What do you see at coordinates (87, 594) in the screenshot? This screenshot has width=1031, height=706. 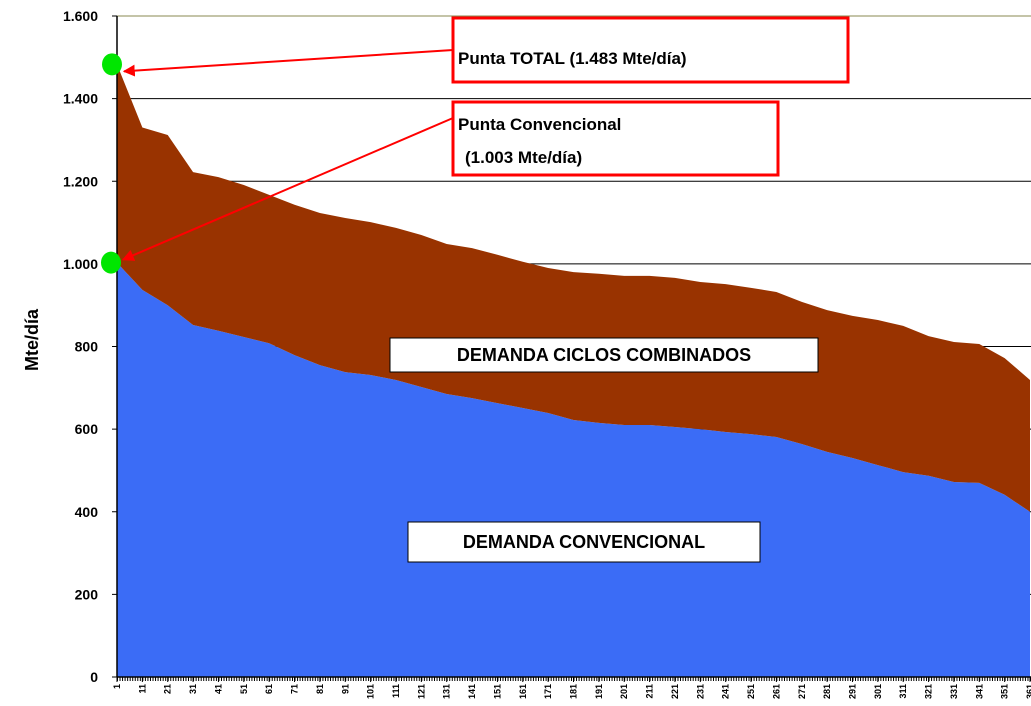 I see `y-tick-label: 200` at bounding box center [87, 594].